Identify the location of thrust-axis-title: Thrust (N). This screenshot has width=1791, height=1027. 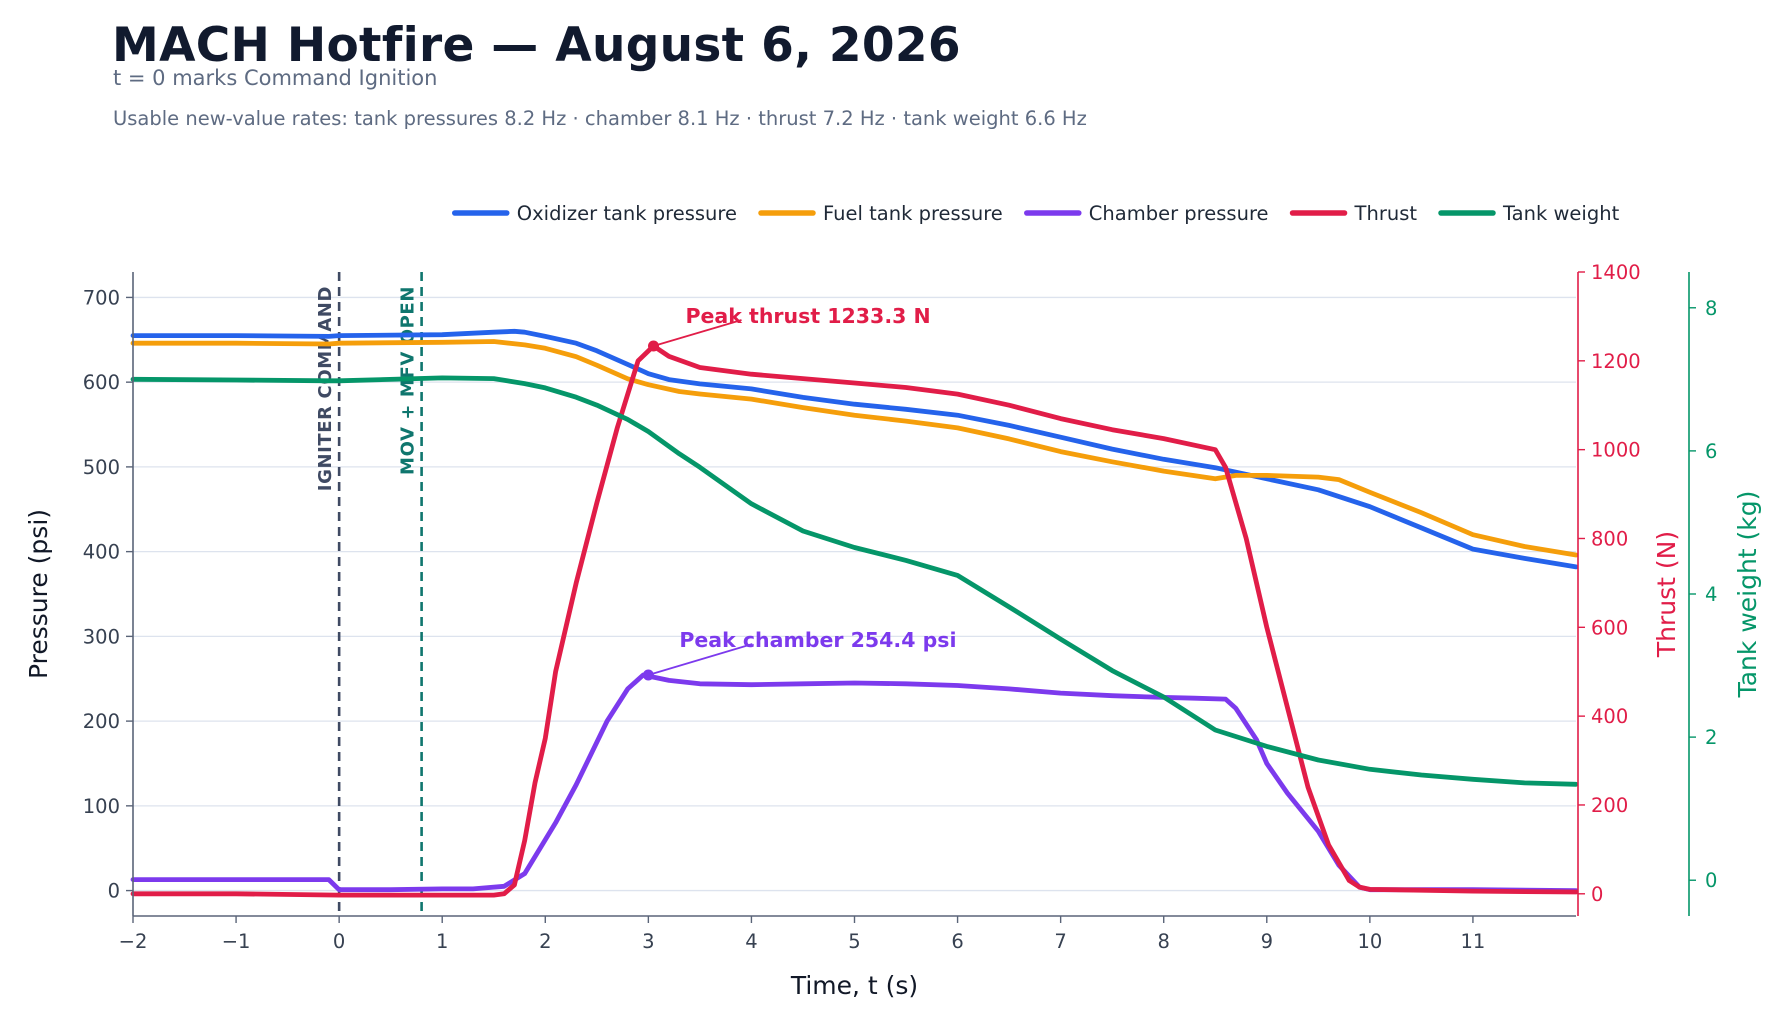
(1666, 594).